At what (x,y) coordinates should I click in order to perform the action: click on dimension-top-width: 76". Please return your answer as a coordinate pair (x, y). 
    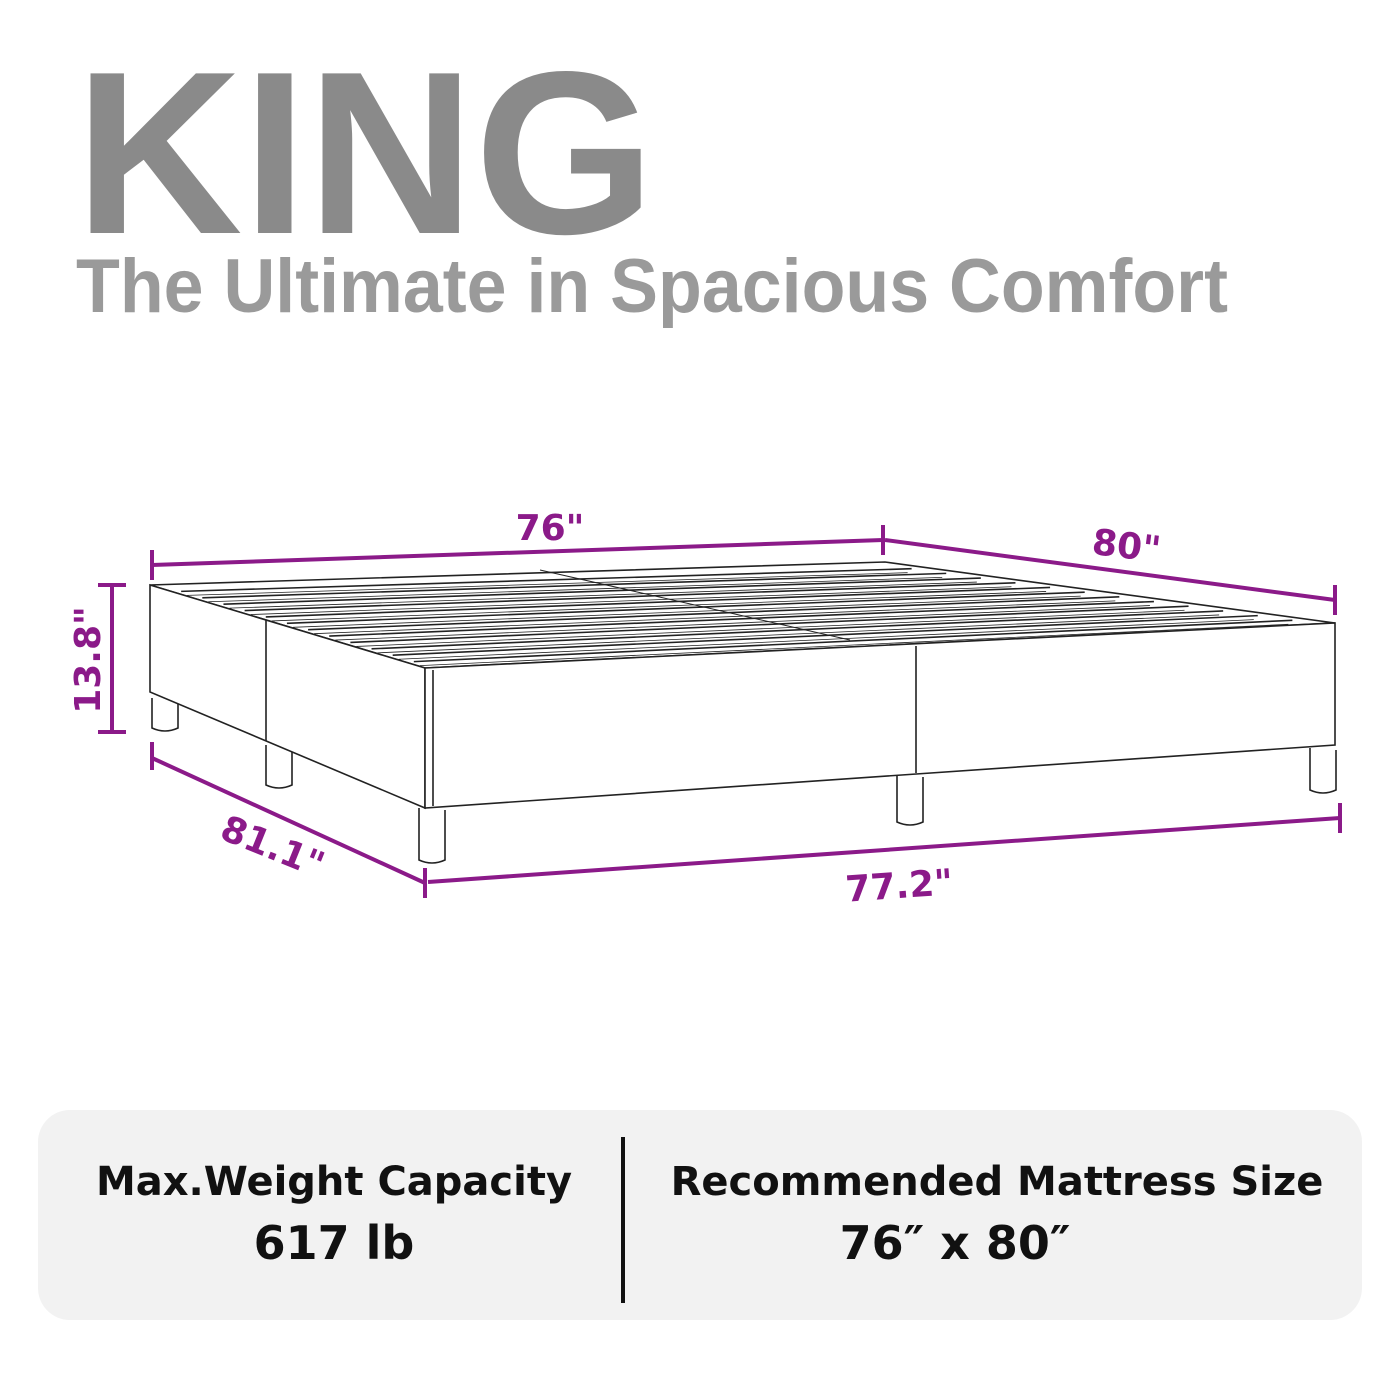
    Looking at the image, I should click on (550, 528).